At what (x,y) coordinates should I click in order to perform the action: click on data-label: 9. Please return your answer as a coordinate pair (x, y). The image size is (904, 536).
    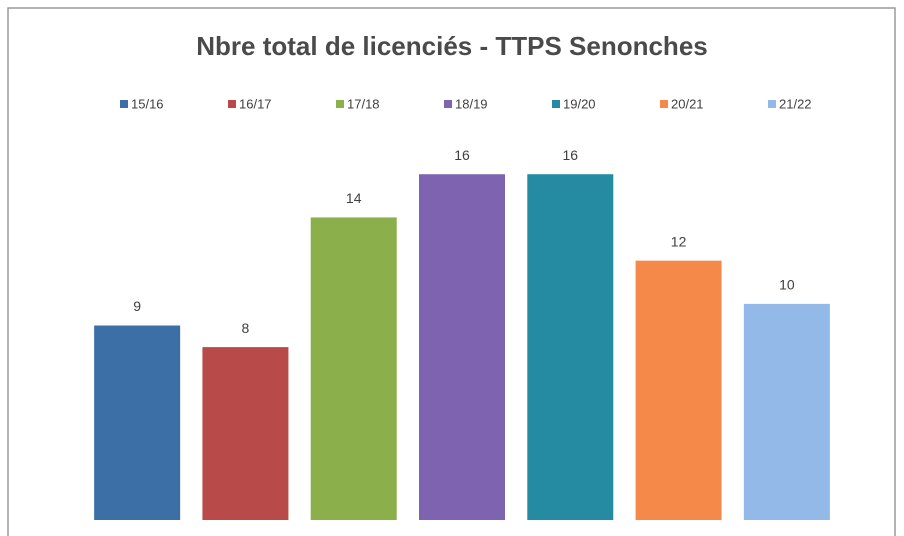
    Looking at the image, I should click on (137, 306).